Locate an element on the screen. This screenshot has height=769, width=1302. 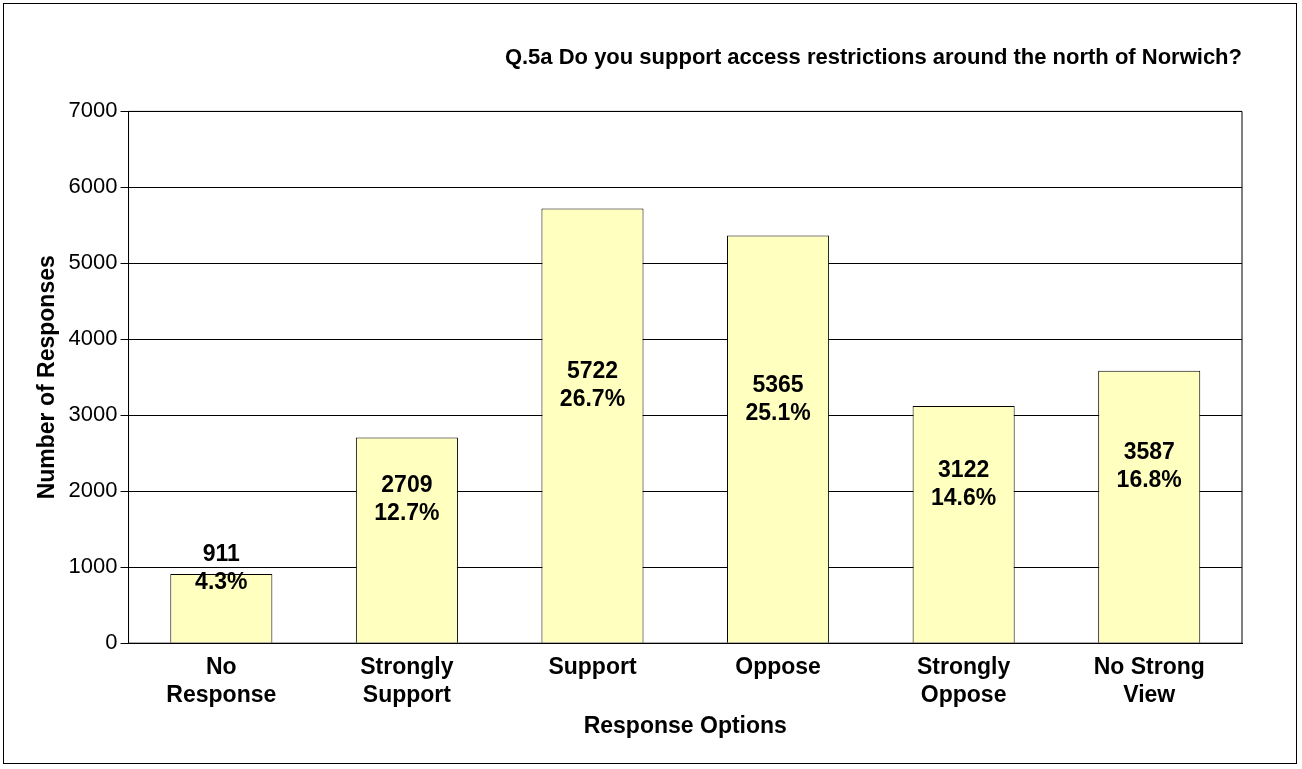
x-tick-label: Oppose is located at coordinates (778, 666).